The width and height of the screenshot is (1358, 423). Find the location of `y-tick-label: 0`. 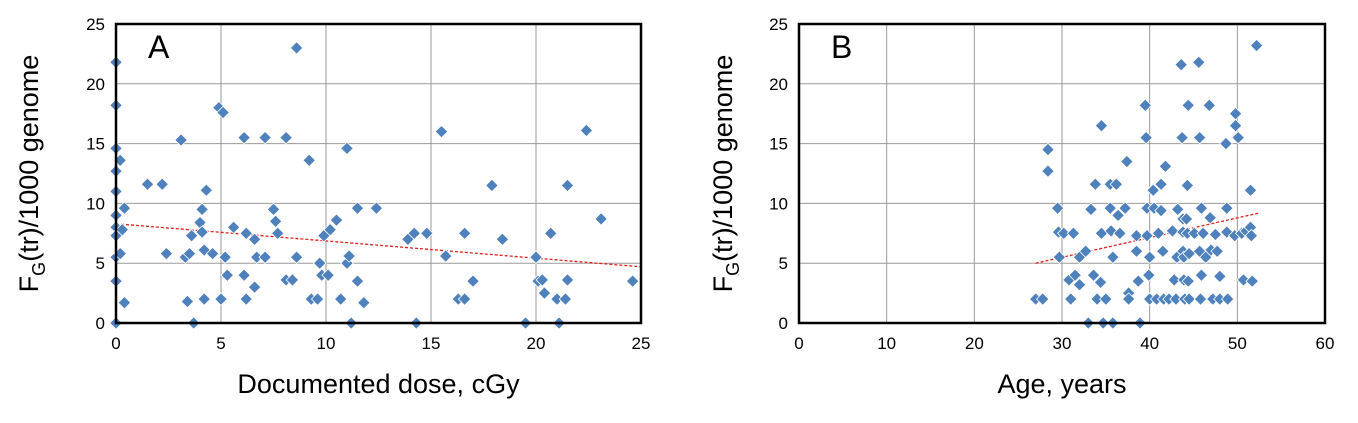

y-tick-label: 0 is located at coordinates (783, 323).